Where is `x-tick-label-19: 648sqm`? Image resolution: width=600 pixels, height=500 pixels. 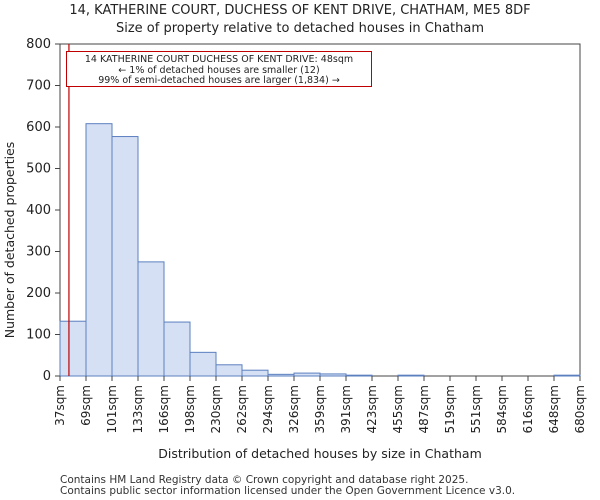 x-tick-label-19: 648sqm is located at coordinates (554, 409).